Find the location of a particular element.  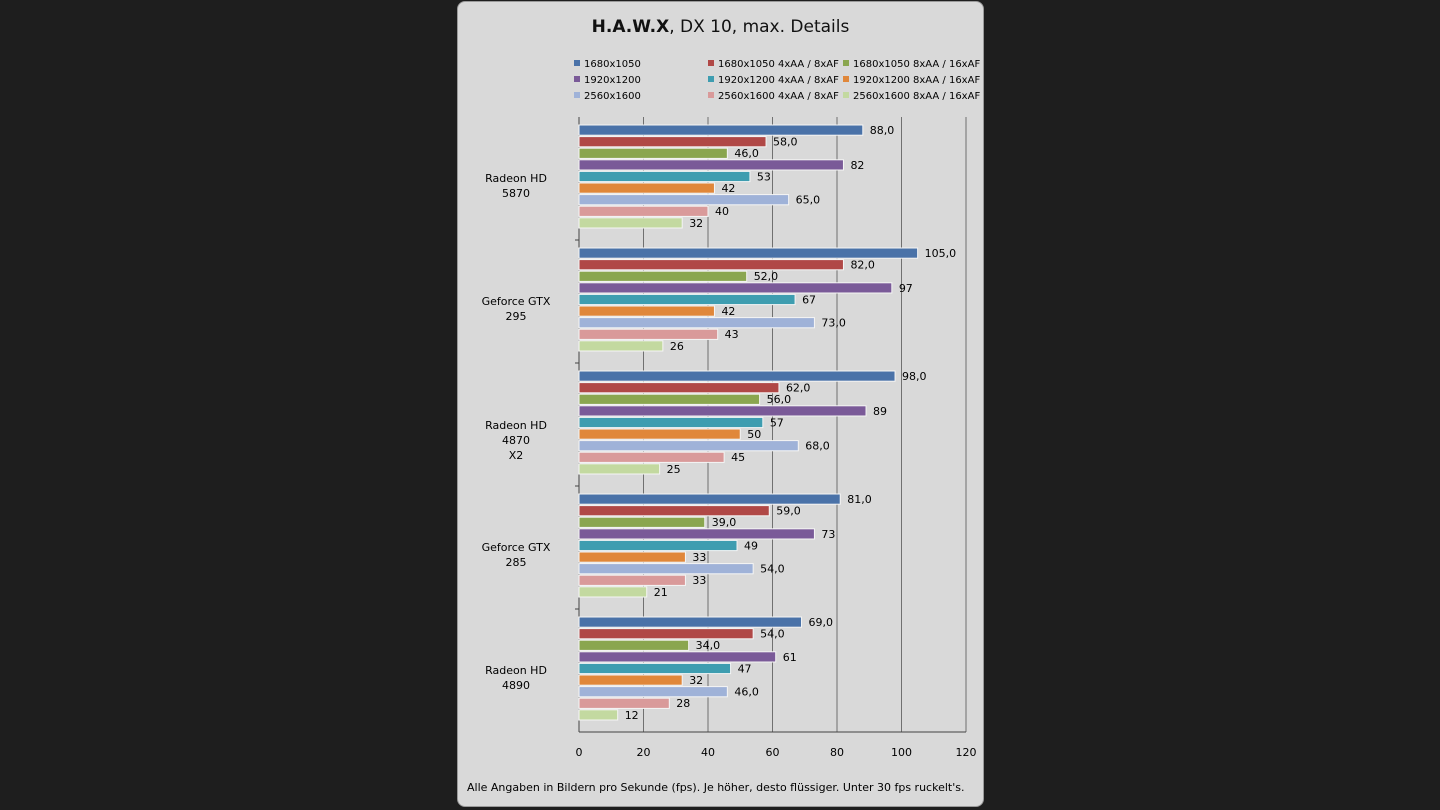

legend-item: 2560x1600 8xAA / 16xAF is located at coordinates (911, 97).